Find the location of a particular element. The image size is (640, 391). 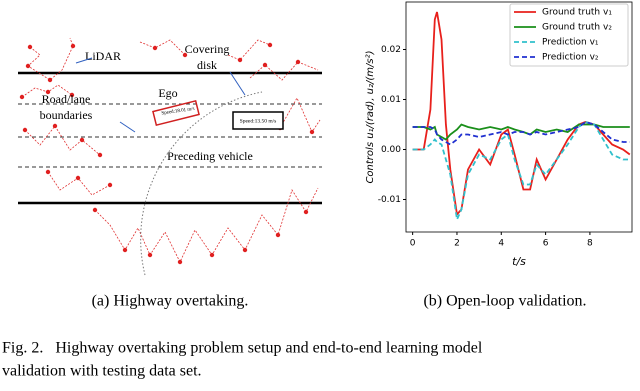

label: Road/lane is located at coordinates (66, 99).